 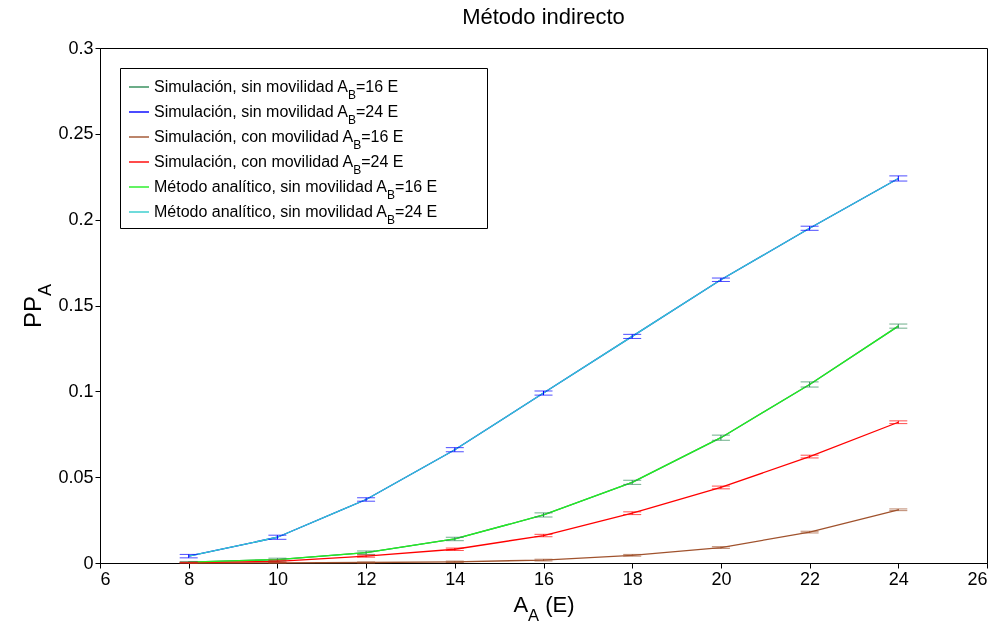 What do you see at coordinates (277, 578) in the screenshot?
I see `x-tick-label: 10` at bounding box center [277, 578].